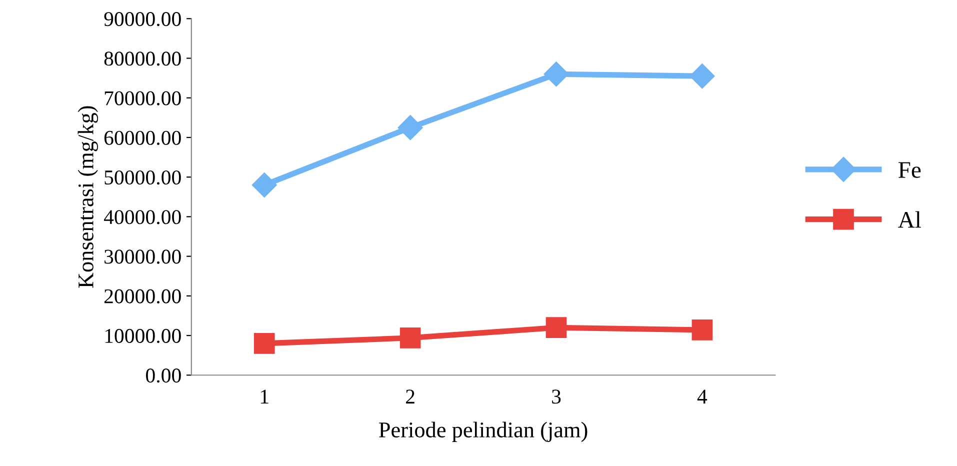 This screenshot has height=466, width=957. I want to click on y-tick-label: 80000.00, so click(142, 59).